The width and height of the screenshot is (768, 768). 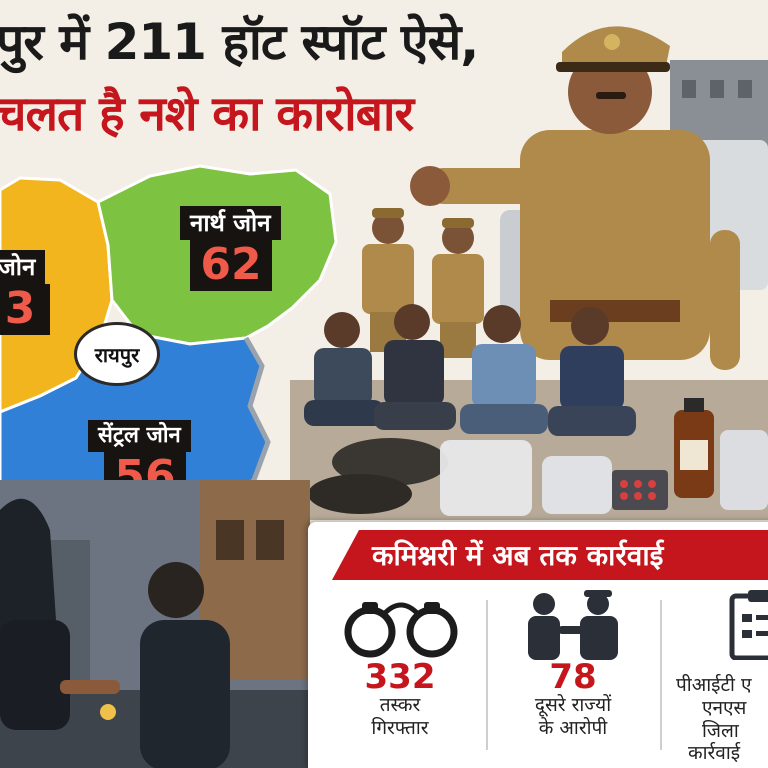 What do you see at coordinates (139, 436) in the screenshot?
I see `central-zone-label: सेंट्रल जोन` at bounding box center [139, 436].